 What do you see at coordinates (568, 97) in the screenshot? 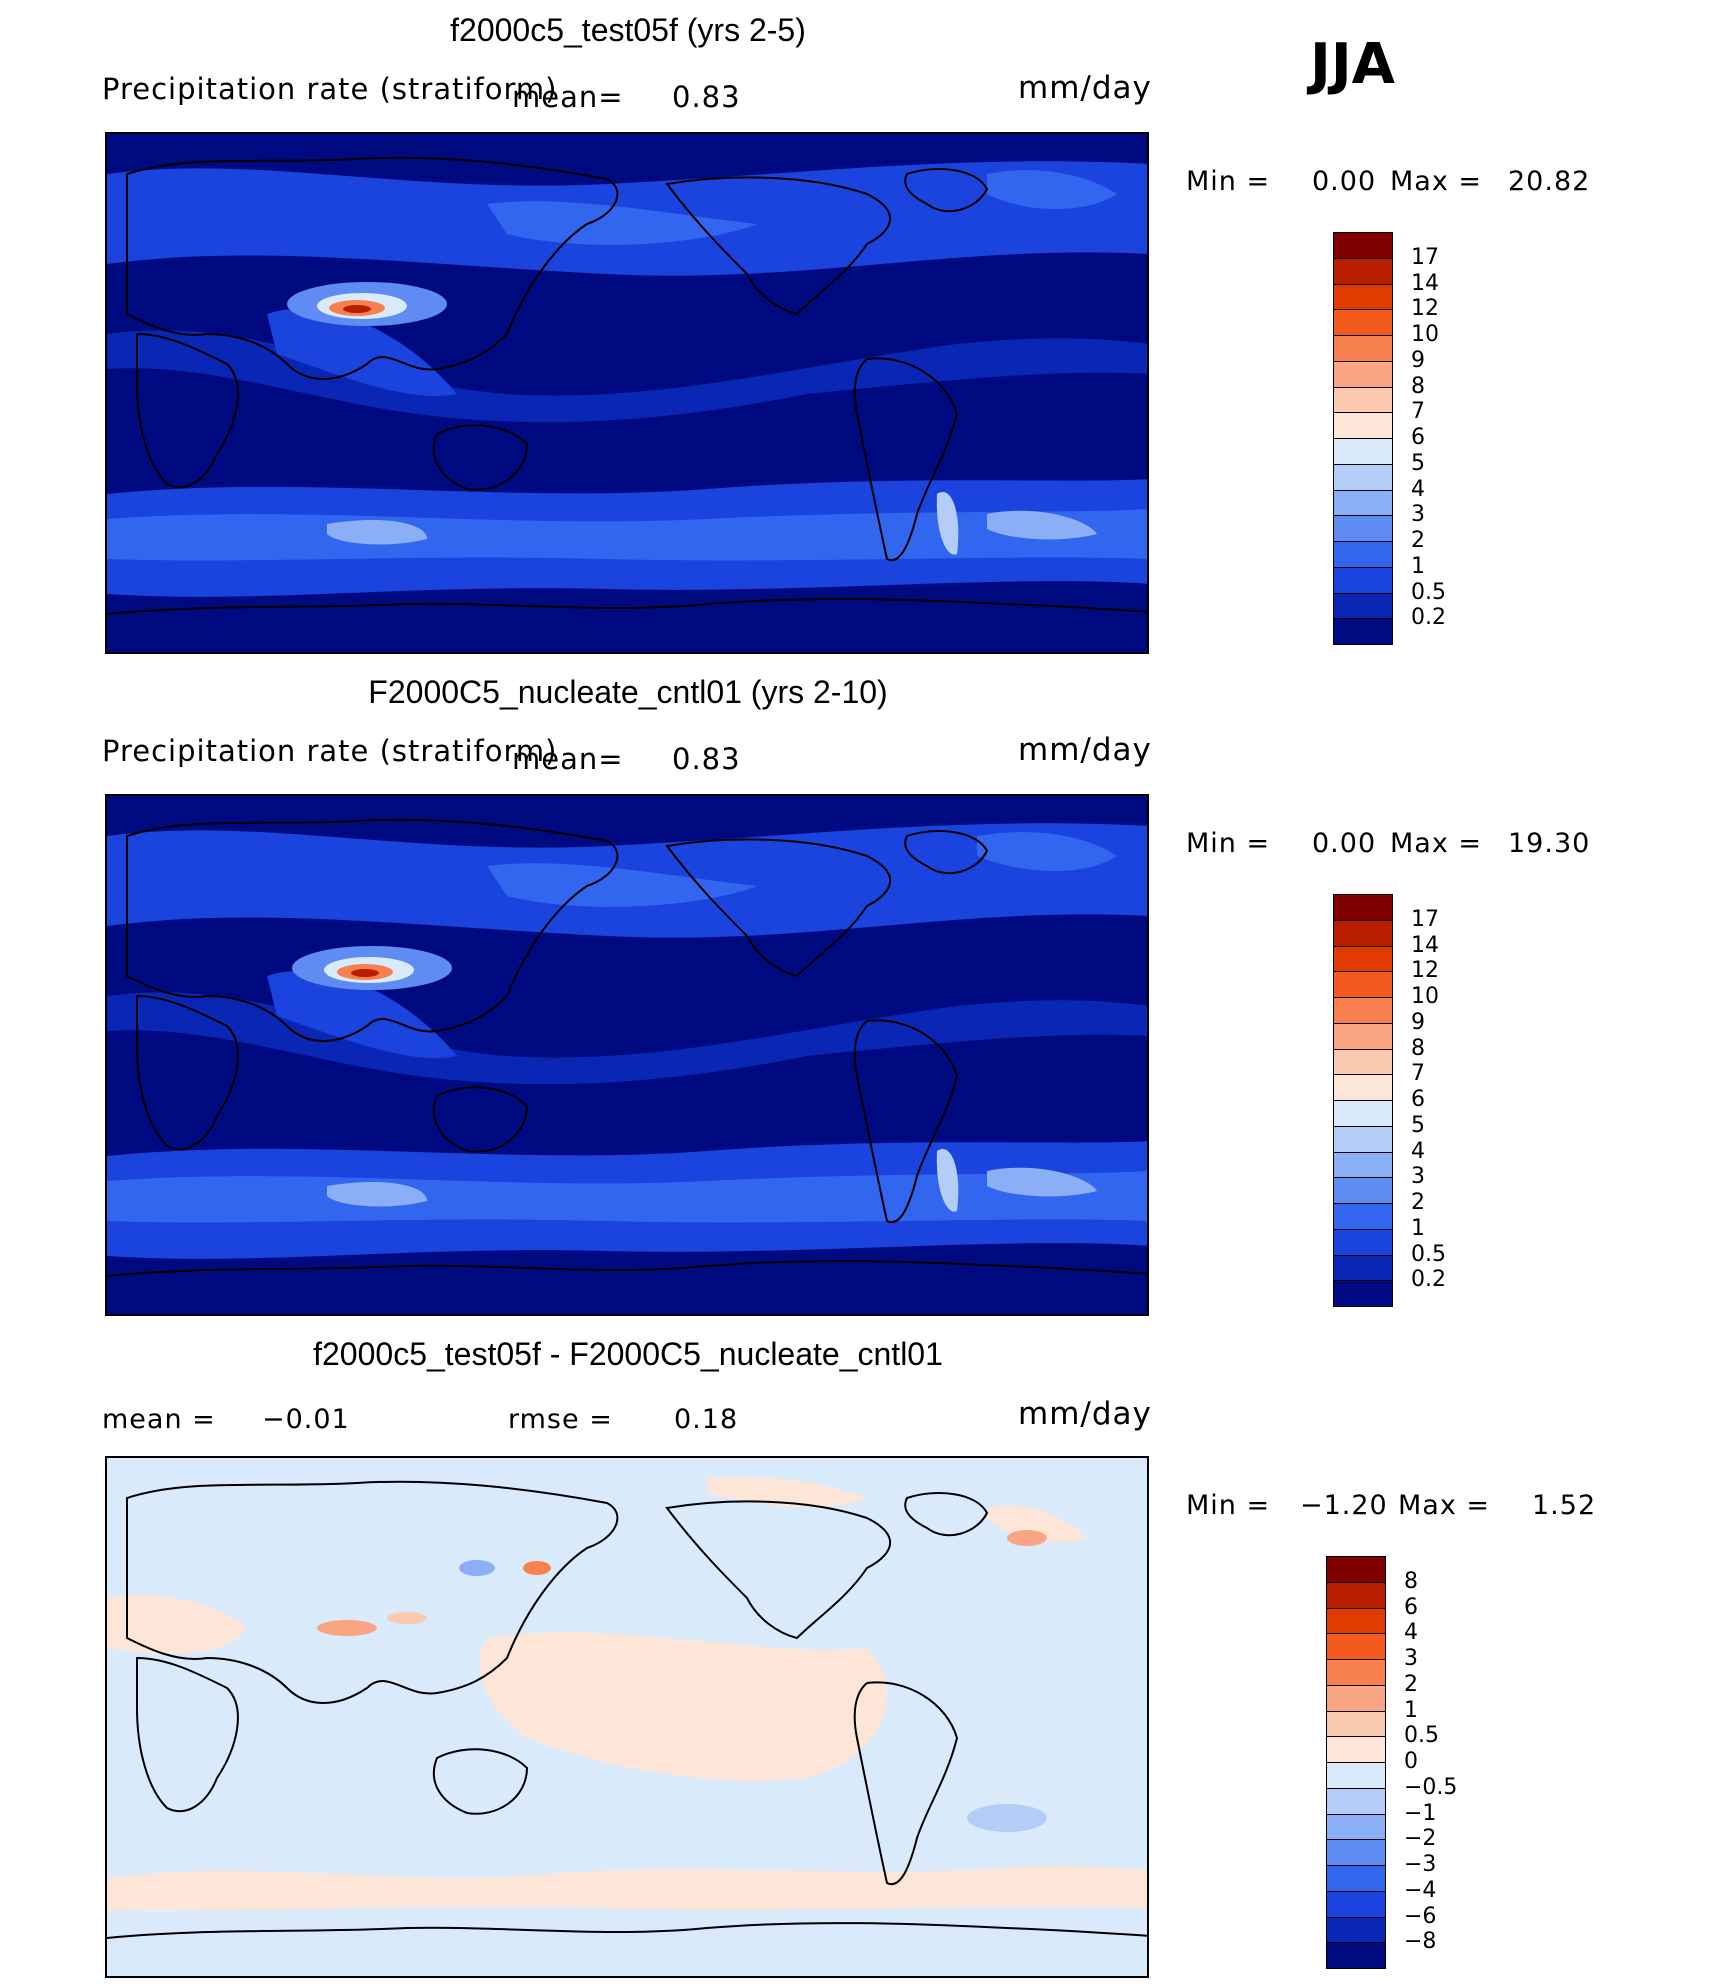
I see `panel-1-mean-label: mean=` at bounding box center [568, 97].